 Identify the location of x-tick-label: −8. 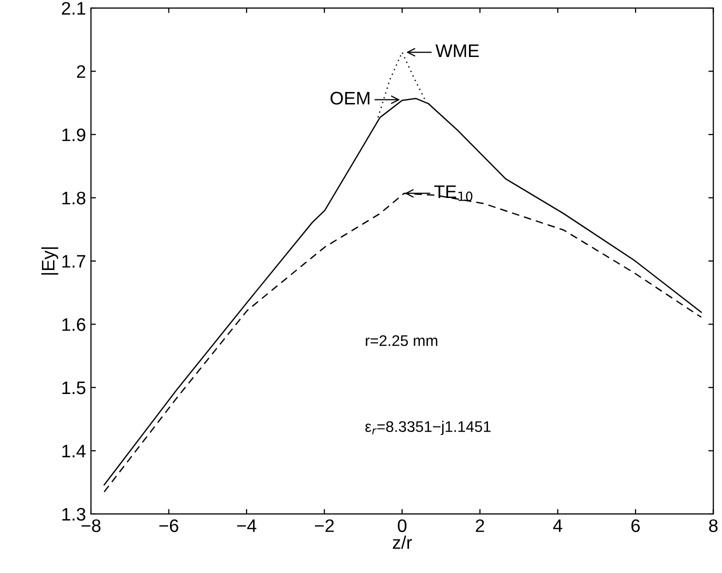
(91, 525).